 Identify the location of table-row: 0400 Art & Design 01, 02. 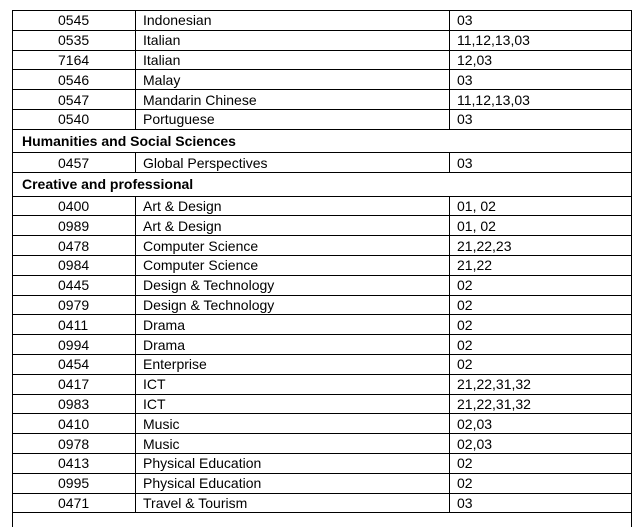
(322, 206).